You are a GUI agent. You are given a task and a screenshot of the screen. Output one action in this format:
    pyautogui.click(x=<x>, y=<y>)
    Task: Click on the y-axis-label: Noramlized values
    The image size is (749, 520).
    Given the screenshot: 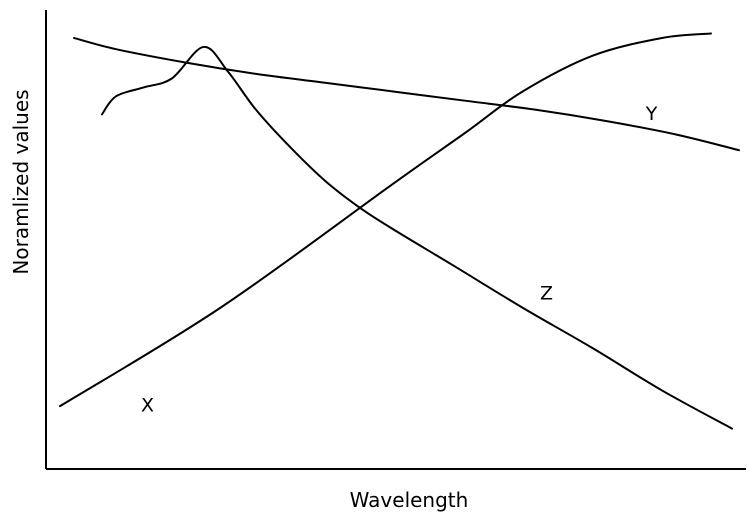 What is the action you would take?
    pyautogui.click(x=21, y=181)
    